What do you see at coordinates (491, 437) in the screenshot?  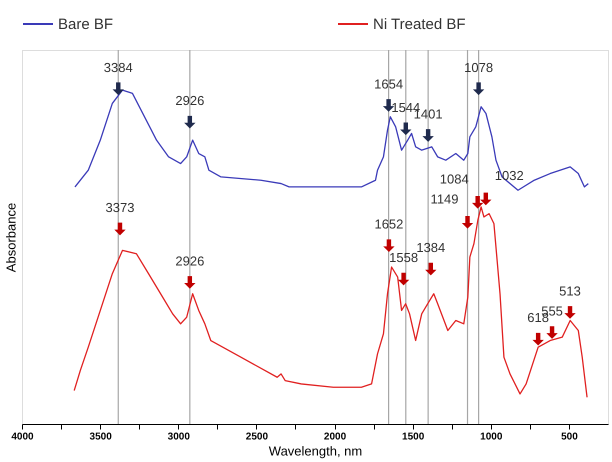 I see `x-tick-label: 1000` at bounding box center [491, 437].